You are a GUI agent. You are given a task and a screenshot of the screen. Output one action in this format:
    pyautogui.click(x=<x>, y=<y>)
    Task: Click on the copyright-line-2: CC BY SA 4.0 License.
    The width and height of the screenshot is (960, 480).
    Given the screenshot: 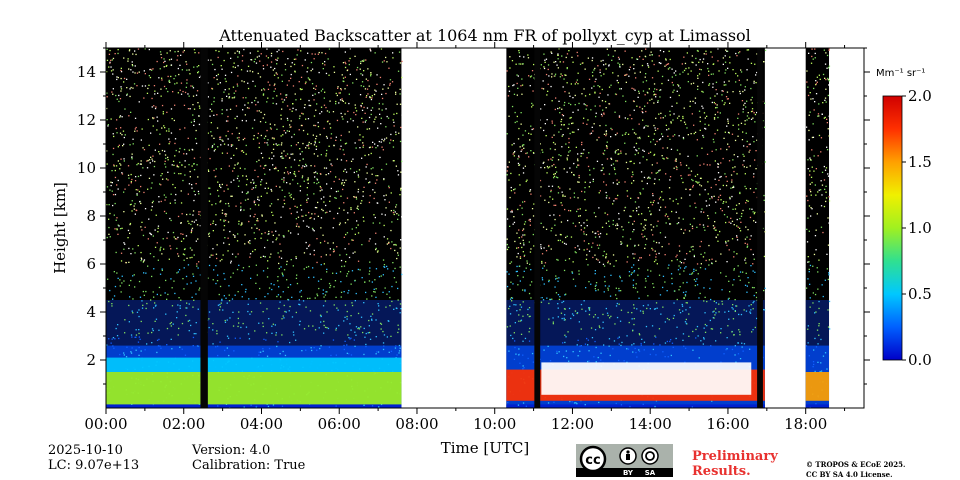 What is the action you would take?
    pyautogui.click(x=849, y=474)
    